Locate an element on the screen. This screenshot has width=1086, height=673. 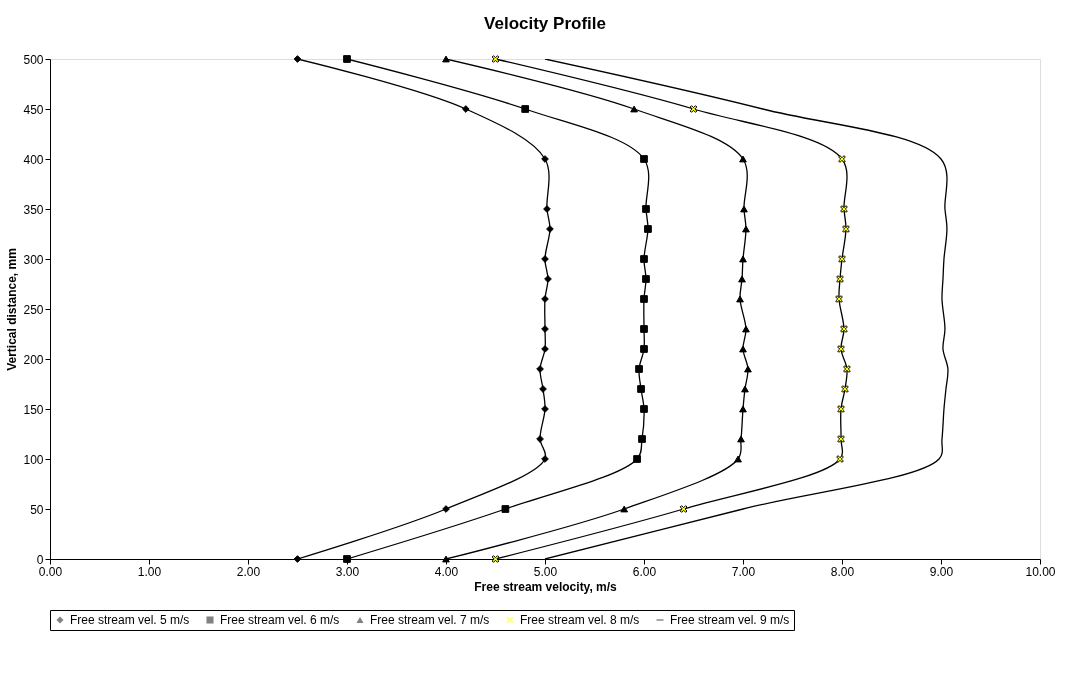
x-tick-label: 6.00 is located at coordinates (644, 571).